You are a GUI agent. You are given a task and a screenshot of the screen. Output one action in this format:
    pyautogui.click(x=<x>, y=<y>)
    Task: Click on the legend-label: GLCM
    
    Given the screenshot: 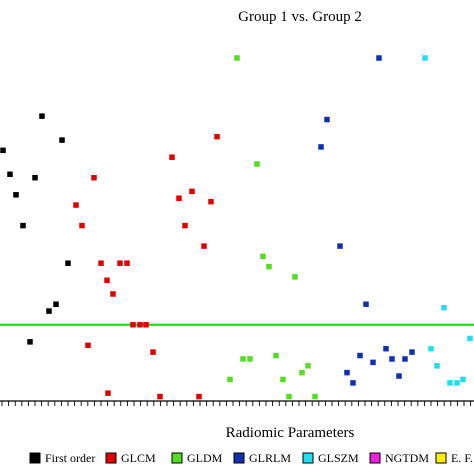 What is the action you would take?
    pyautogui.click(x=138, y=458)
    